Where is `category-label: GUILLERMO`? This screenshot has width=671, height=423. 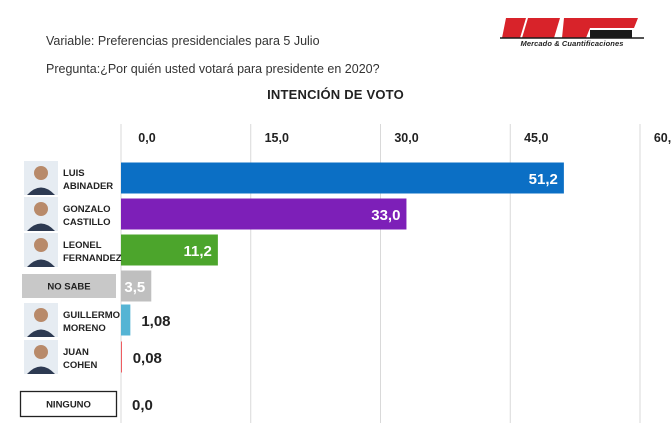 category-label: GUILLERMO is located at coordinates (91, 315).